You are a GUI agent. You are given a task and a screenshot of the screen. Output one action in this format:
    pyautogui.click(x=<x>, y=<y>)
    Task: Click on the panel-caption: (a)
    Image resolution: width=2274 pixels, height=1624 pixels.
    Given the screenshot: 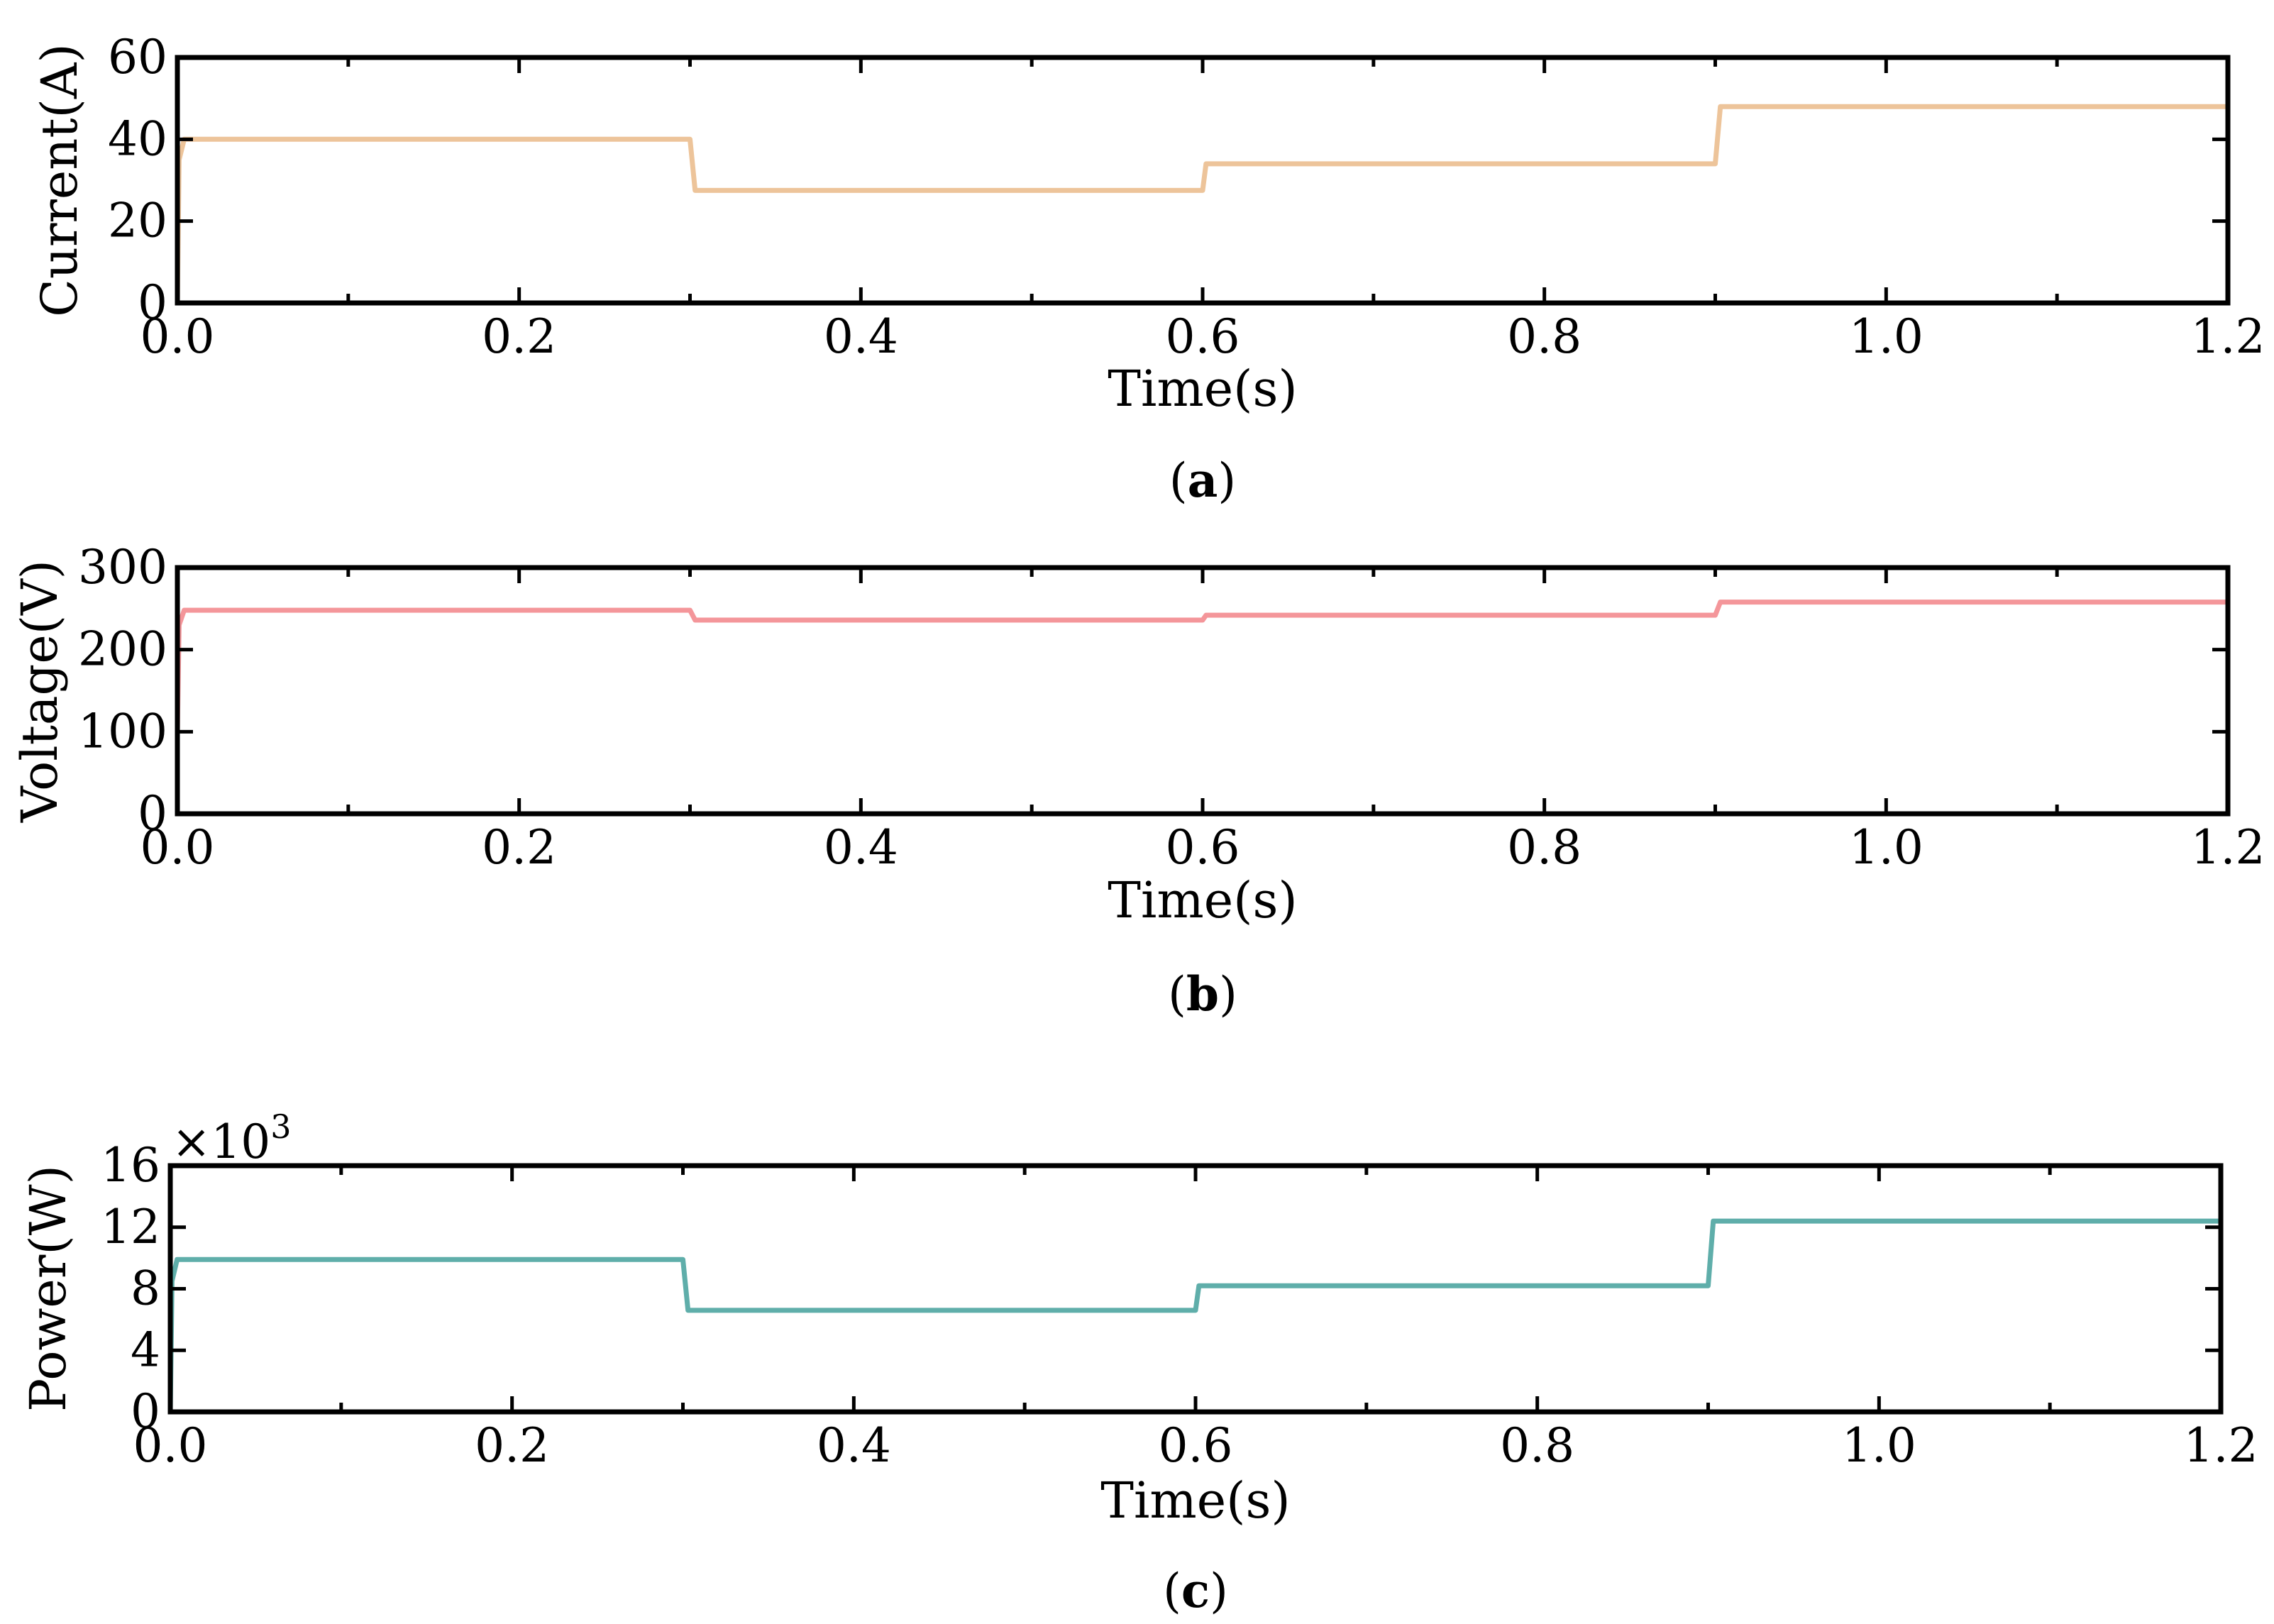 What is the action you would take?
    pyautogui.click(x=1202, y=480)
    